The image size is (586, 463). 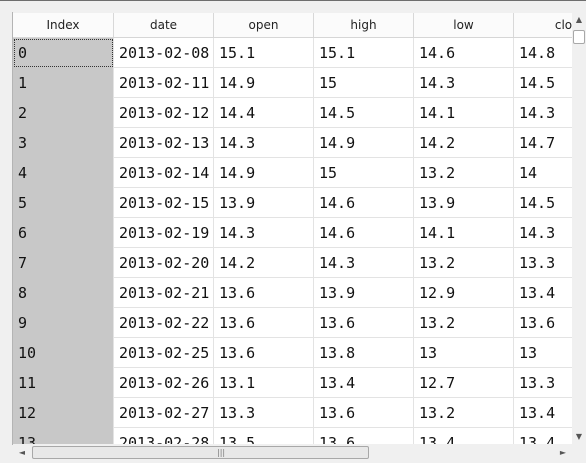 I want to click on table-cell: 2013-02-11, so click(x=164, y=83).